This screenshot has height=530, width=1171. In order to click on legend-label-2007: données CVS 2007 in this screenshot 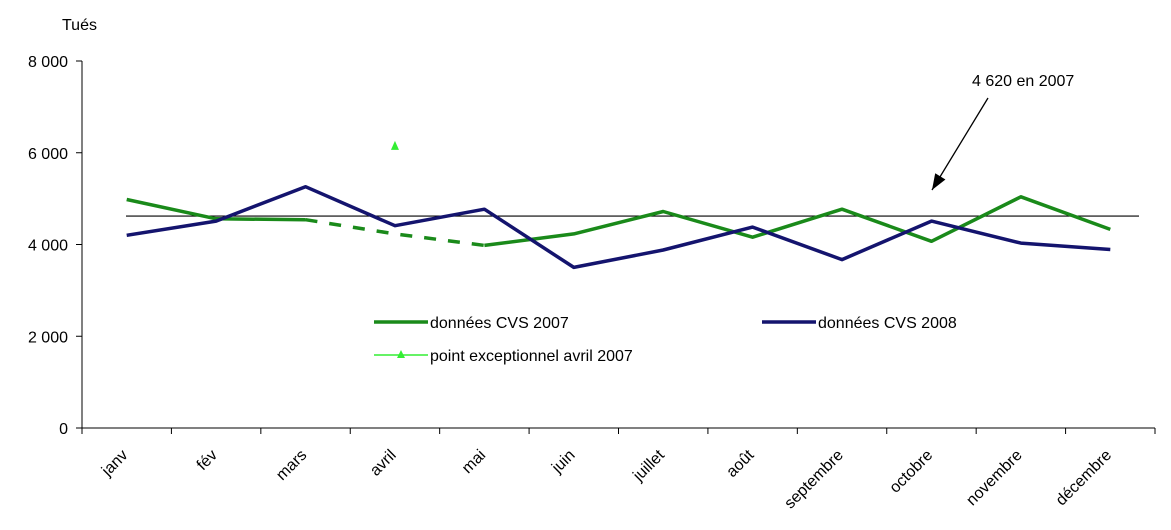, I will do `click(499, 323)`.